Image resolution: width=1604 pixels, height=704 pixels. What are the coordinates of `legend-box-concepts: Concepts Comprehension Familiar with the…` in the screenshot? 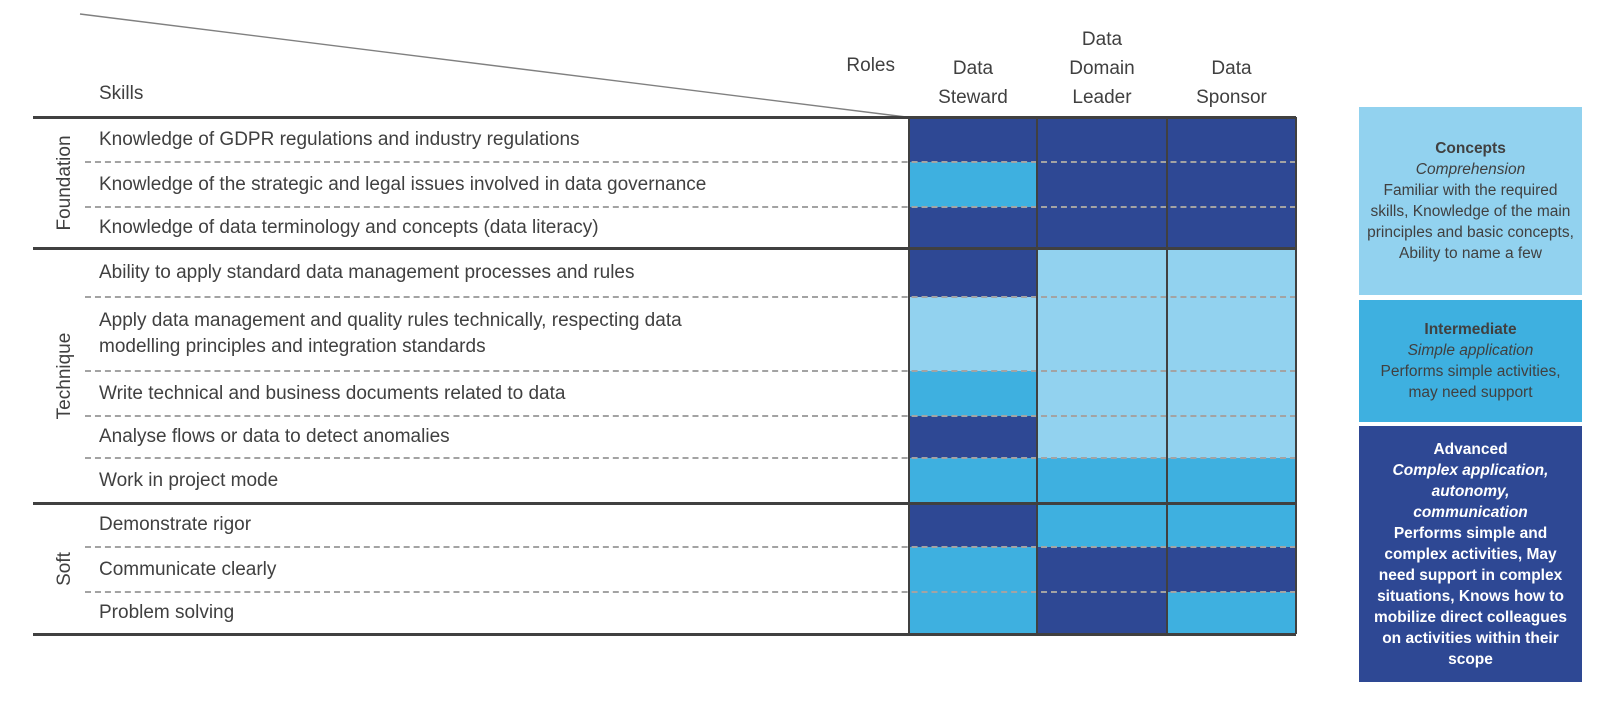 It's located at (1470, 201).